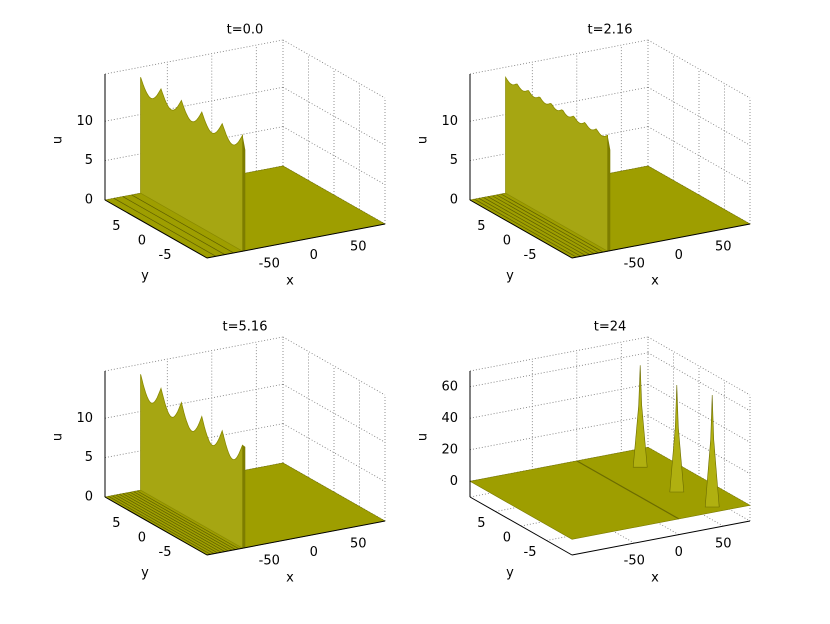 The height and width of the screenshot is (624, 830). I want to click on subplot-title: t=0.0, so click(245, 30).